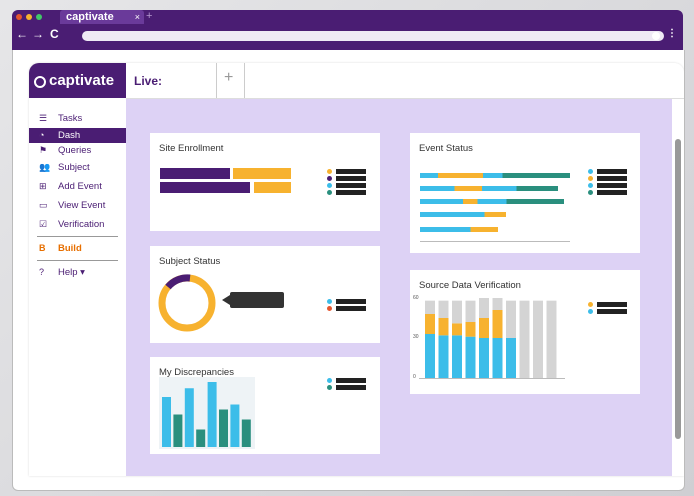 Image resolution: width=694 pixels, height=496 pixels. Describe the element at coordinates (77, 118) in the screenshot. I see `sidebar-item-tasks: ☰ Tasks` at that location.